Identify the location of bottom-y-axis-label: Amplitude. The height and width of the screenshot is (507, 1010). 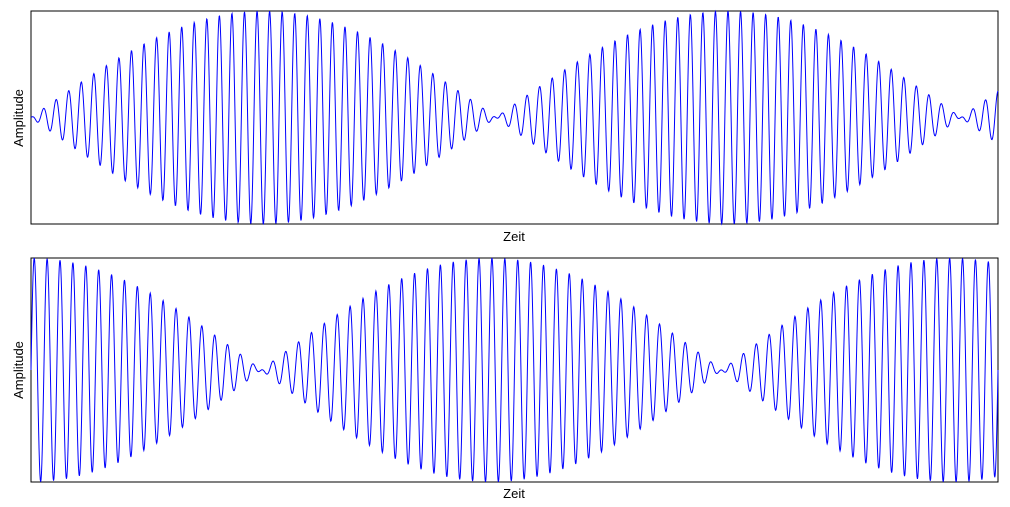
(18, 370).